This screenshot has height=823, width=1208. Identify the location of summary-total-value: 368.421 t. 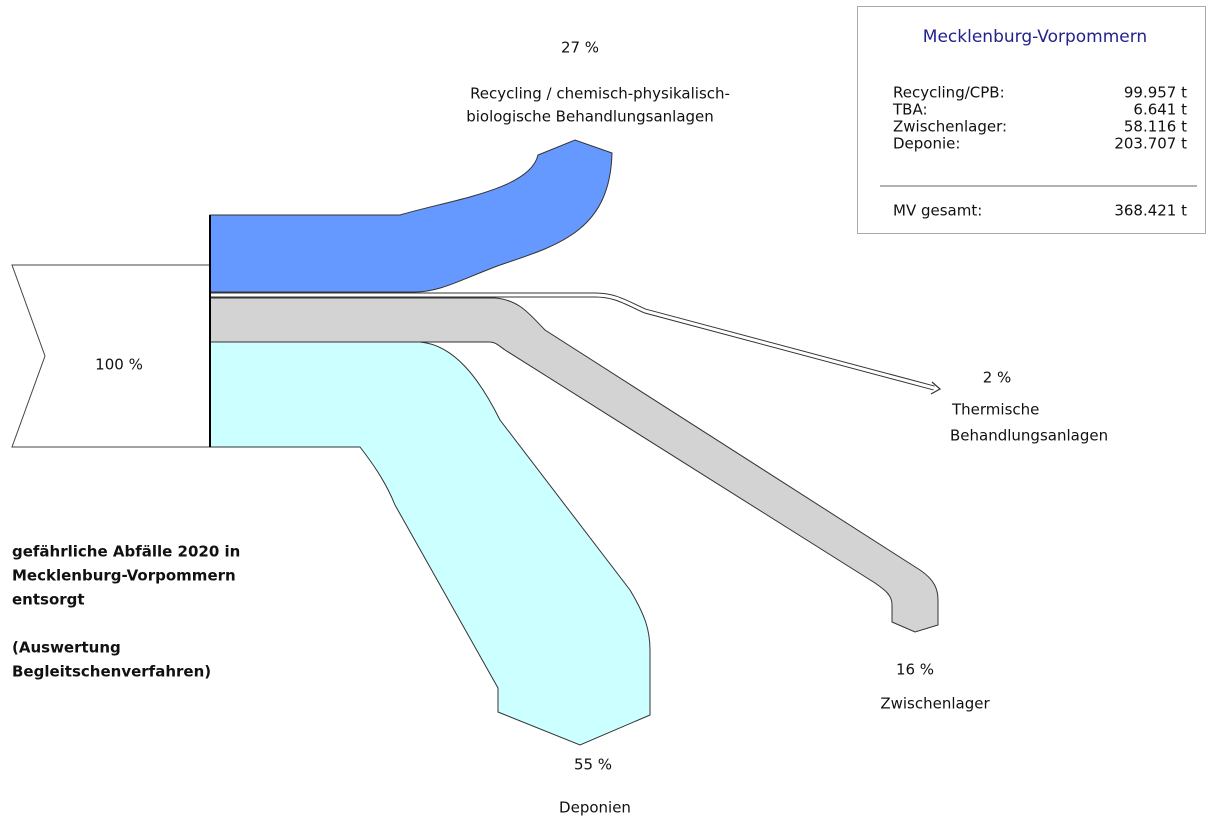
(1150, 211).